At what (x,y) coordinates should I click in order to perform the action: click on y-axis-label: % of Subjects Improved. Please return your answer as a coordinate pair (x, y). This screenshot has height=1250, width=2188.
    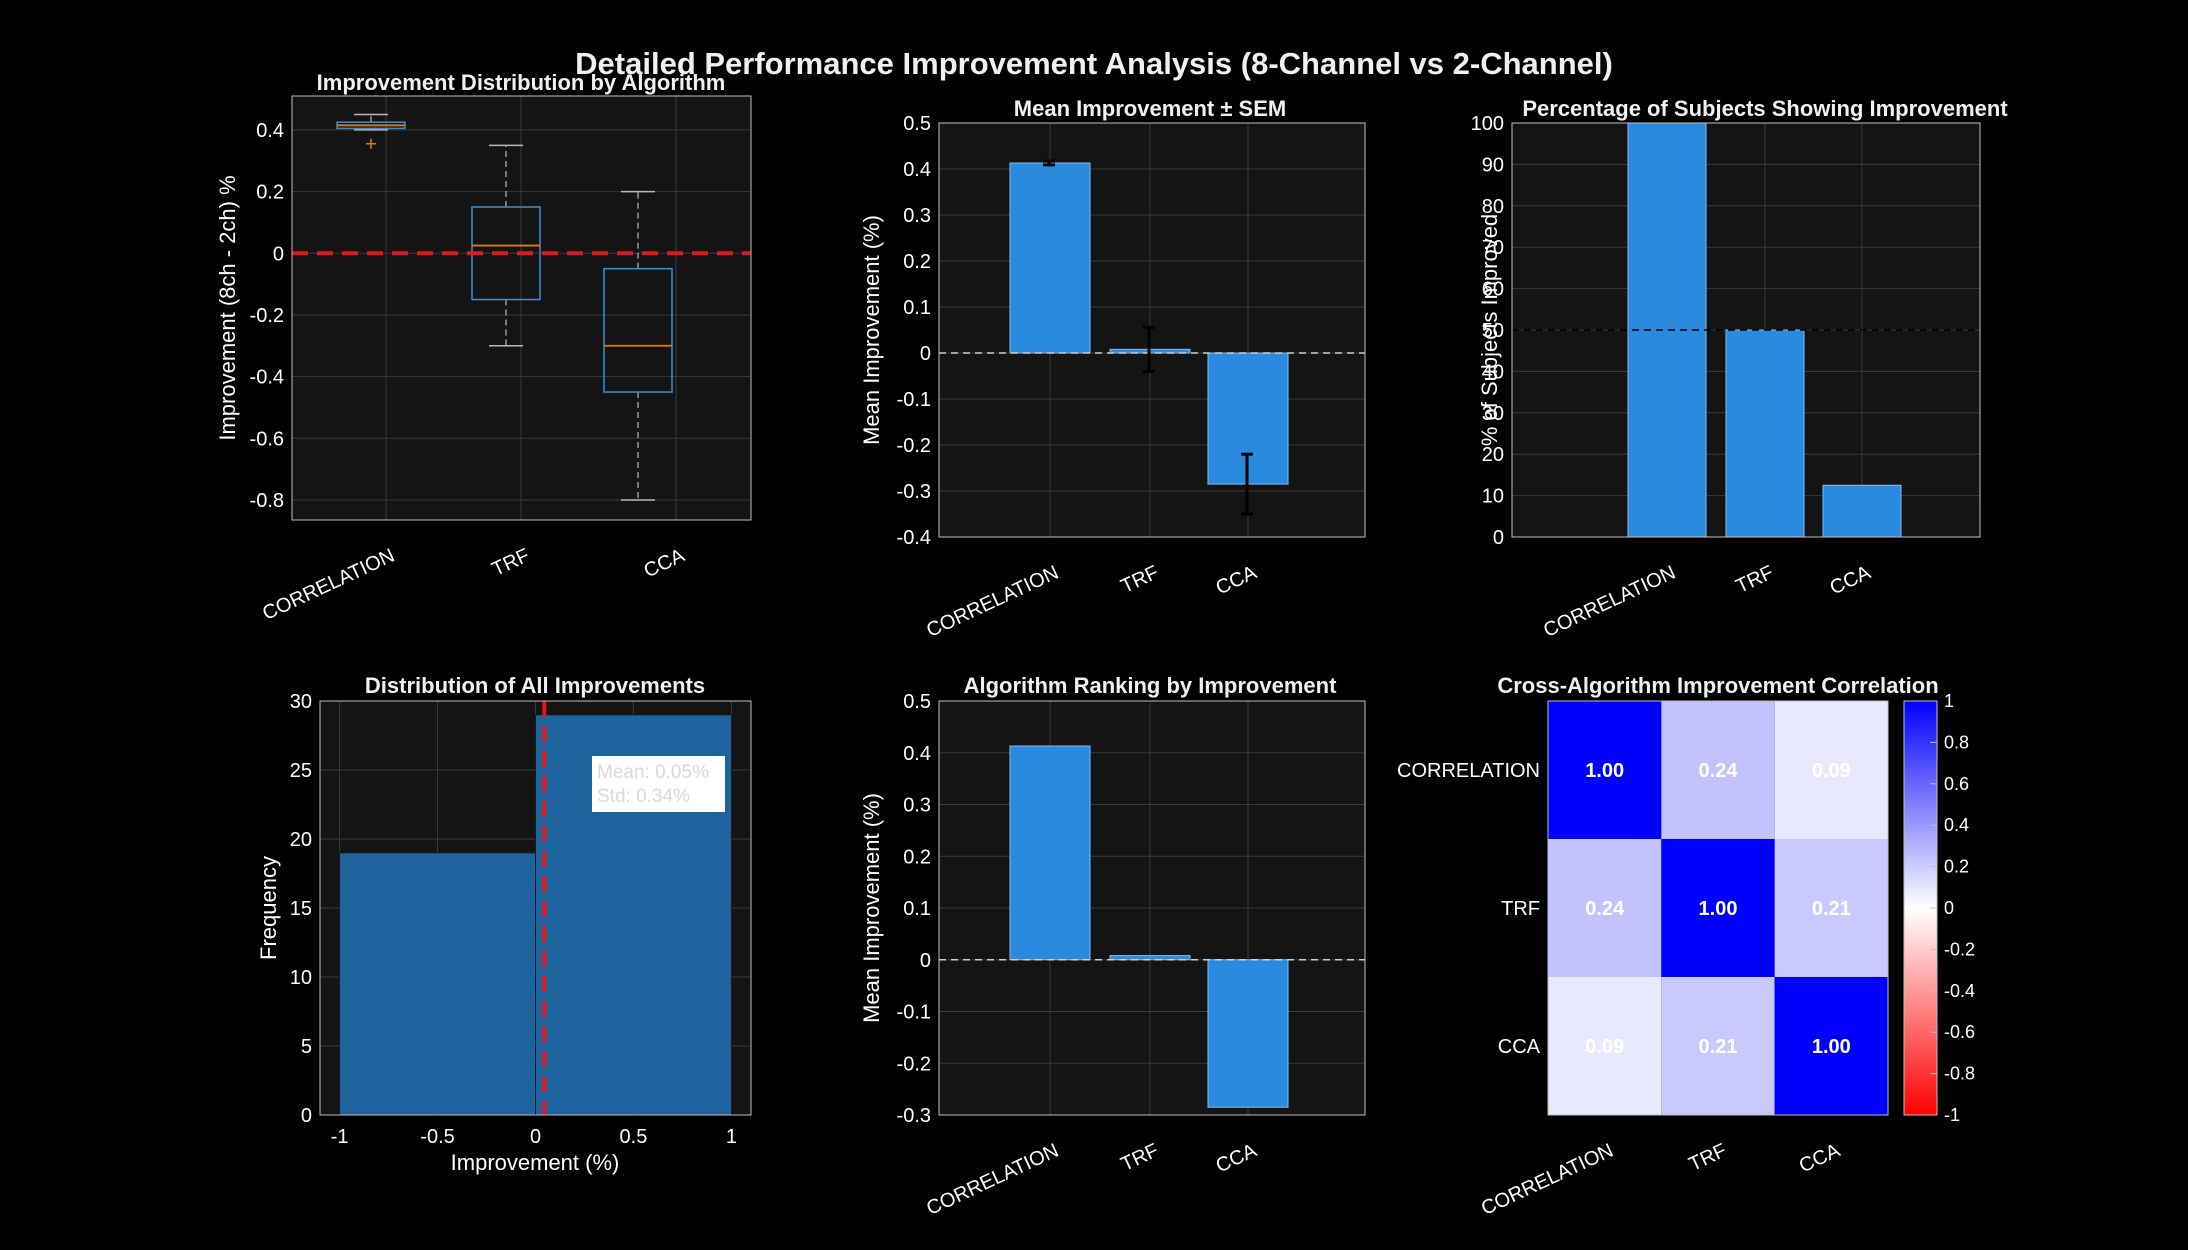
    Looking at the image, I should click on (1489, 330).